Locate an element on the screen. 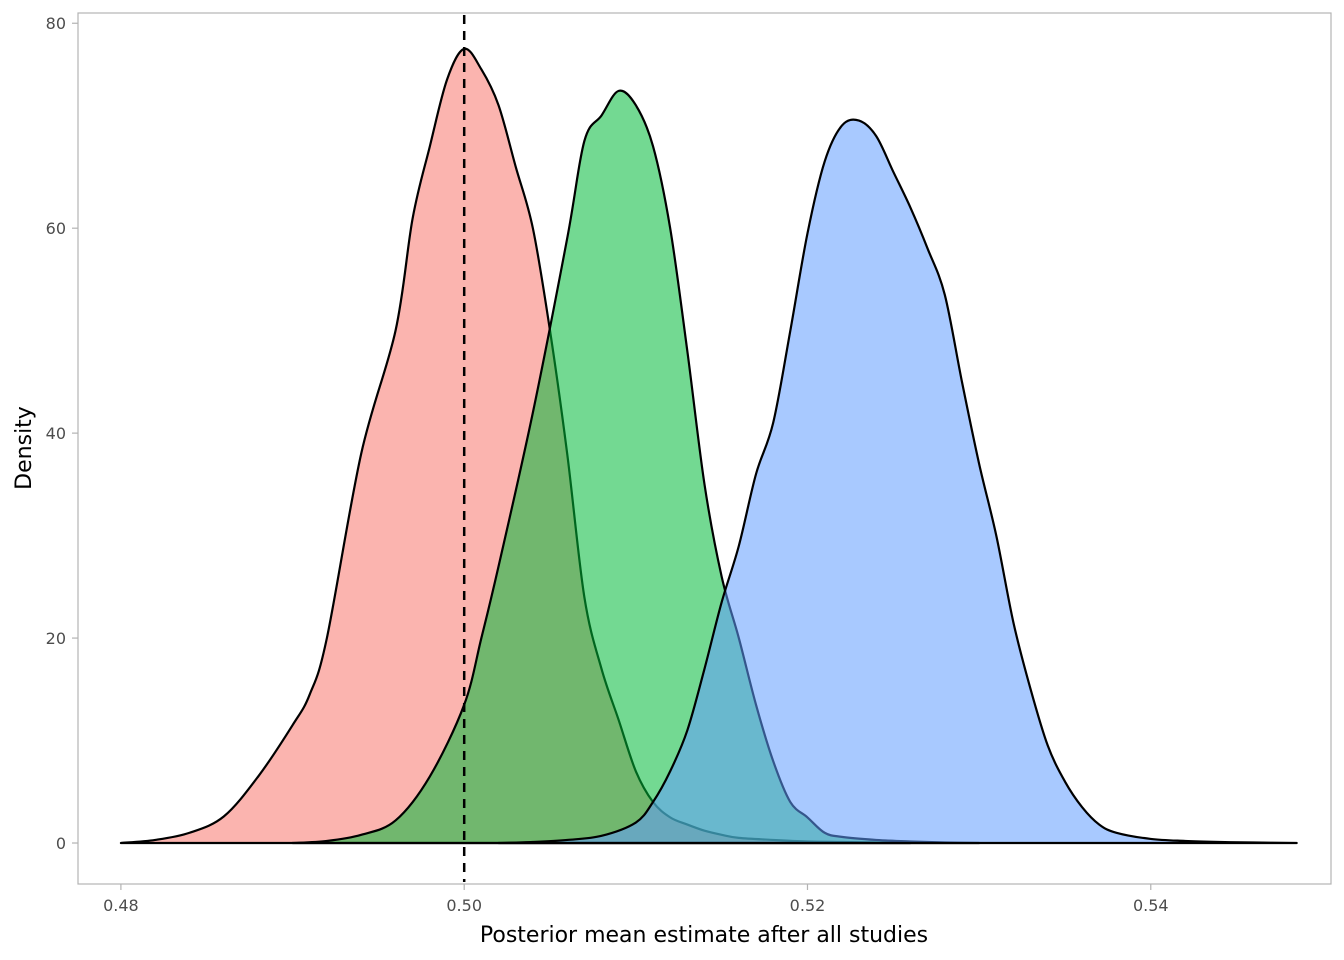 The width and height of the screenshot is (1344, 960). x-tick-label: 0.48 is located at coordinates (121, 905).